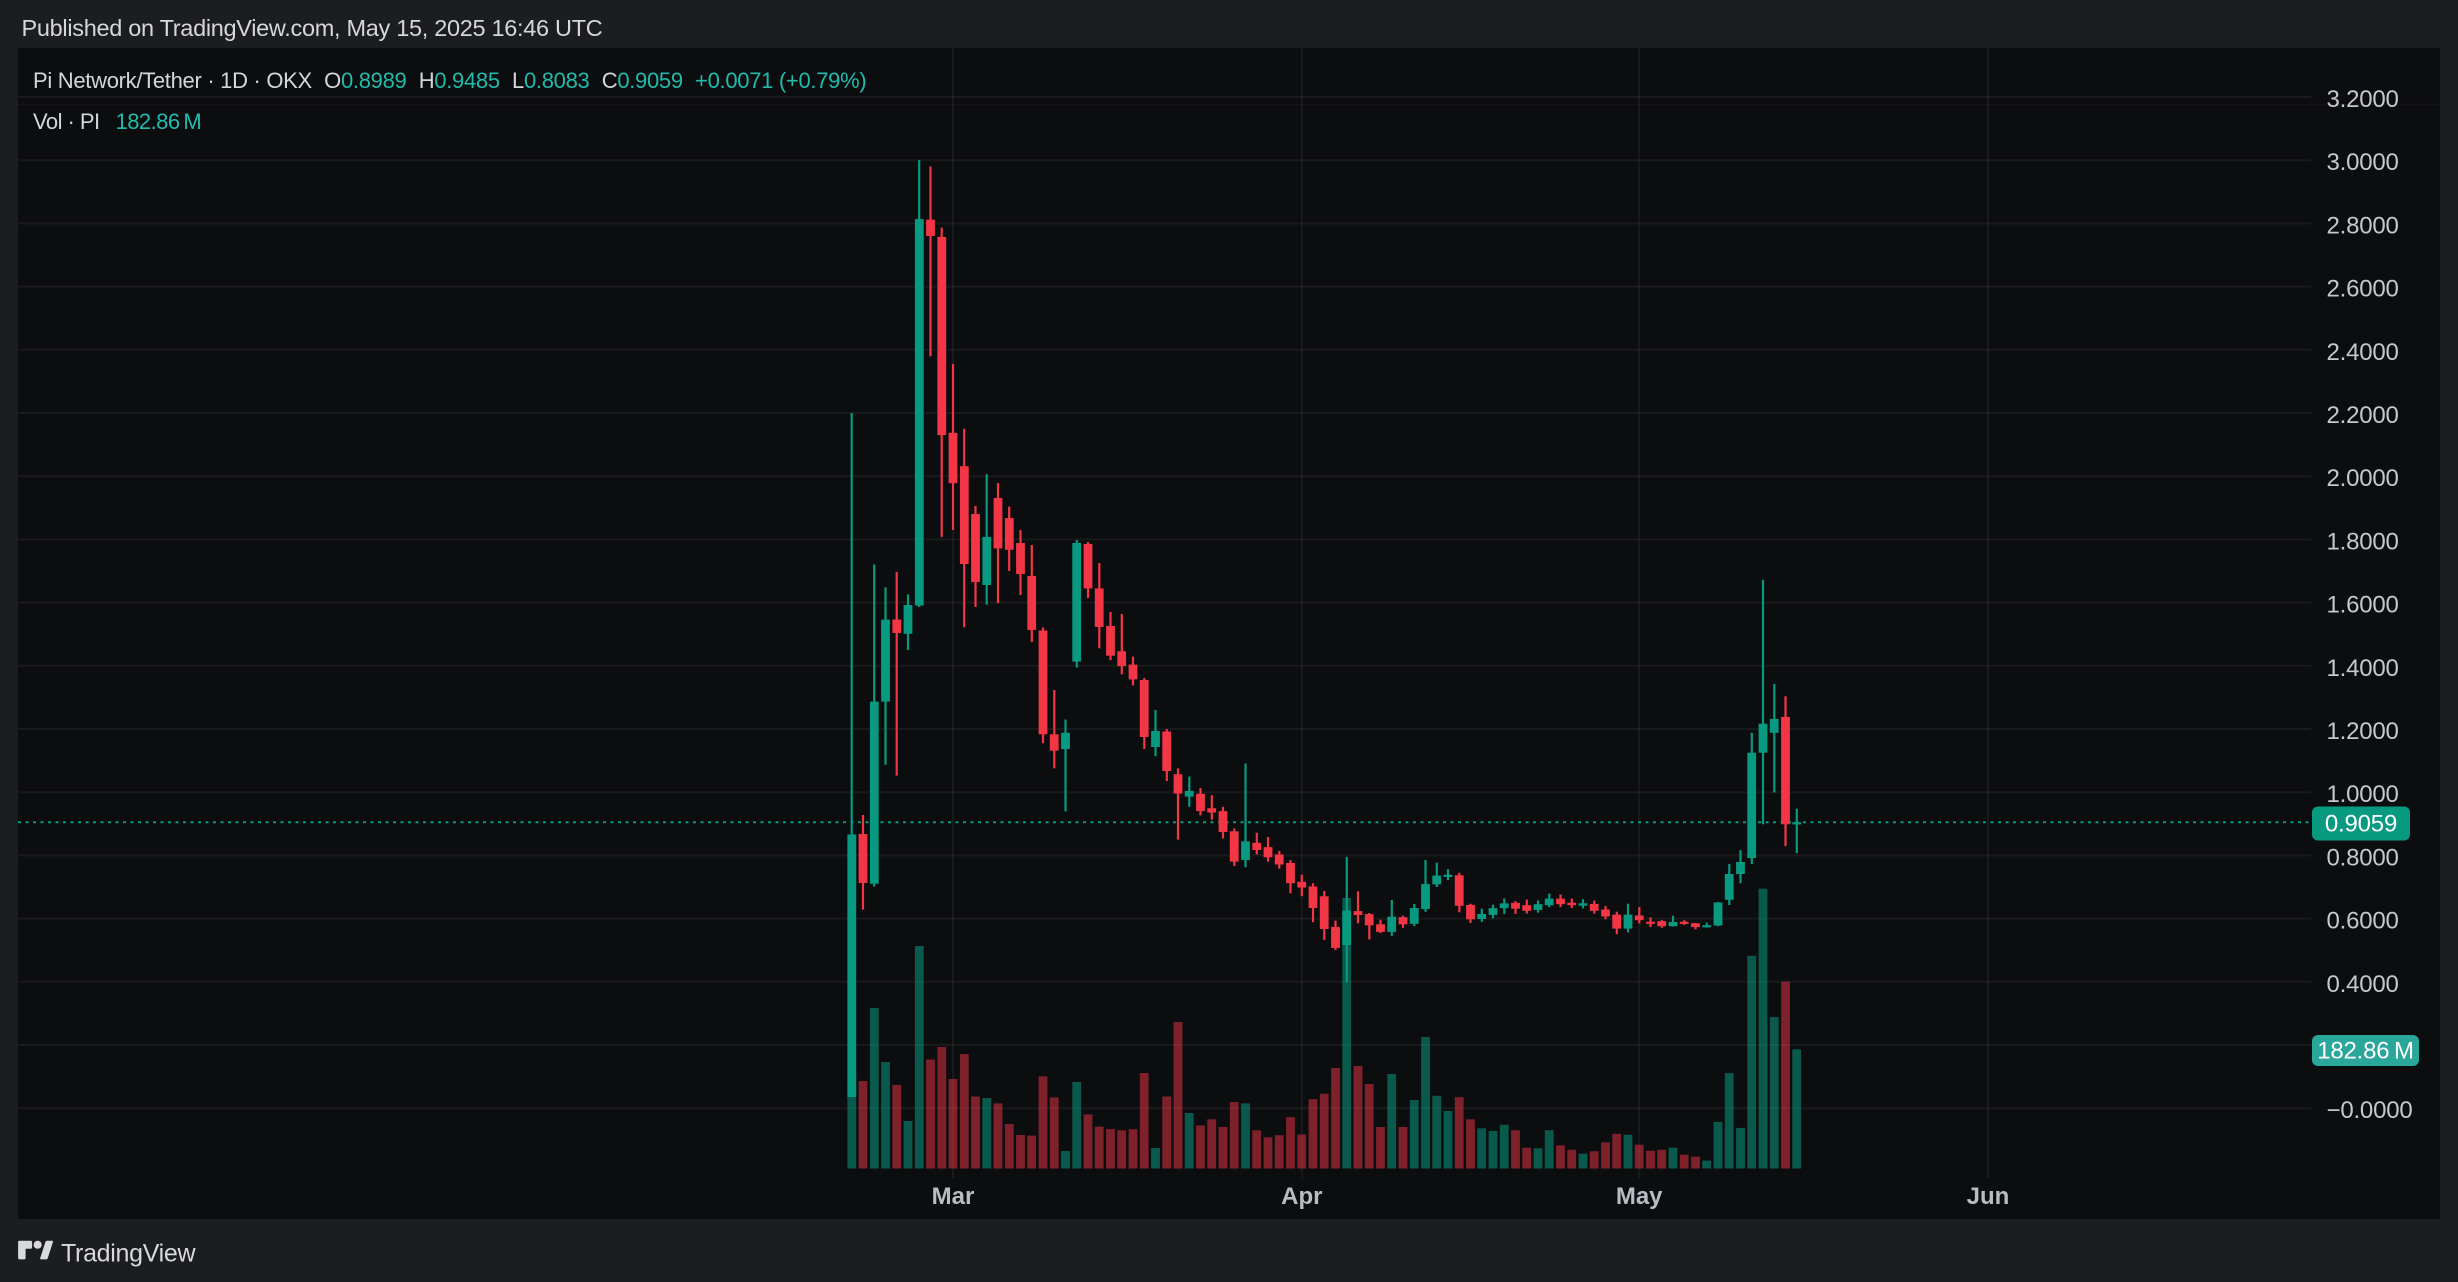  What do you see at coordinates (2363, 668) in the screenshot?
I see `svg-text: 1.4000` at bounding box center [2363, 668].